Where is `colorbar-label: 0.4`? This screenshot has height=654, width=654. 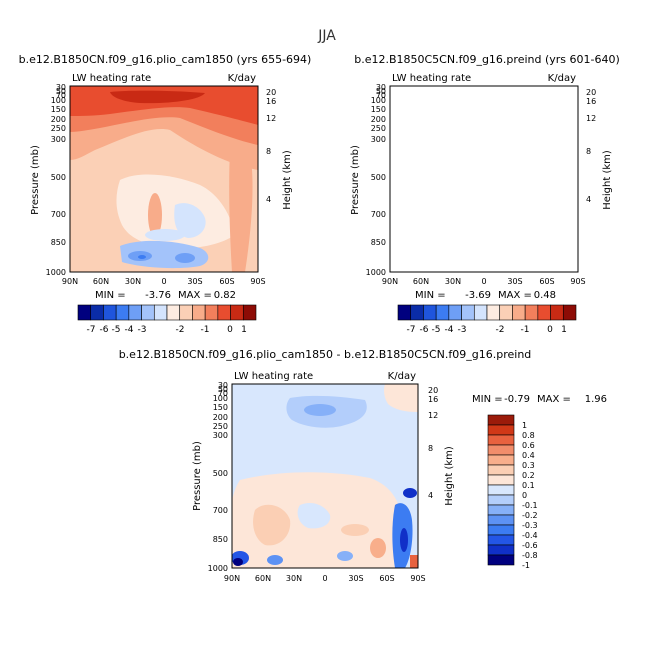 colorbar-label: 0.4 is located at coordinates (528, 455).